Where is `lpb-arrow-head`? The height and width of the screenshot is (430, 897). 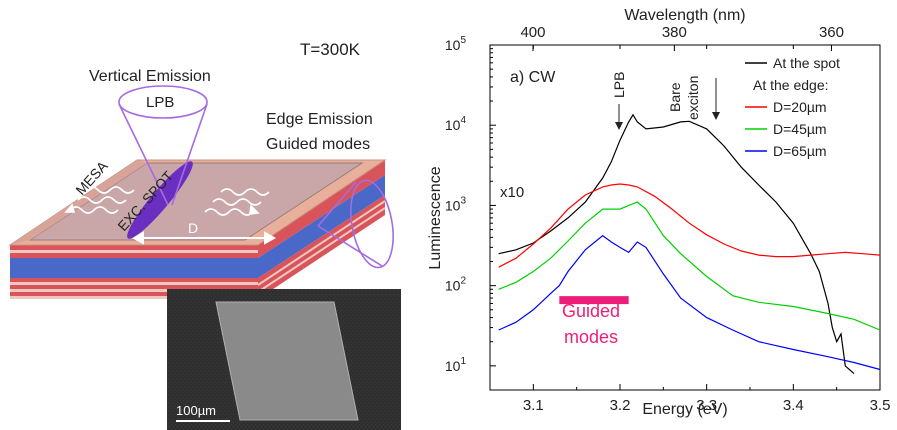
lpb-arrow-head is located at coordinates (619, 126).